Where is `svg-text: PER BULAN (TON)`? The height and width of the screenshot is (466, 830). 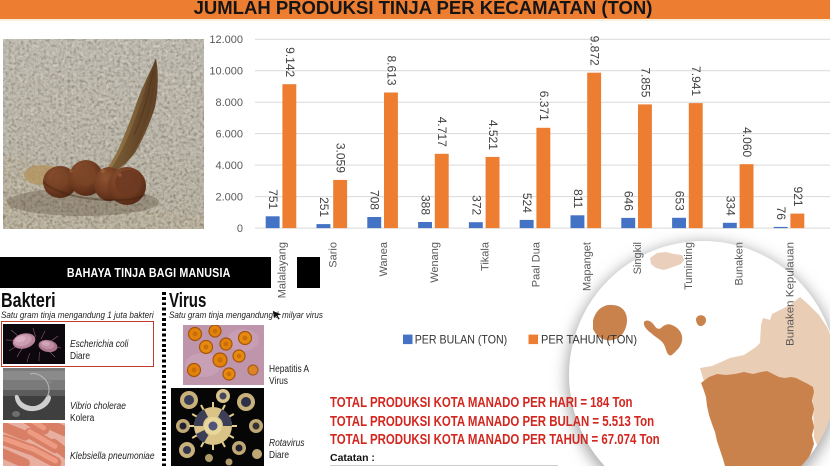 svg-text: PER BULAN (TON) is located at coordinates (461, 339).